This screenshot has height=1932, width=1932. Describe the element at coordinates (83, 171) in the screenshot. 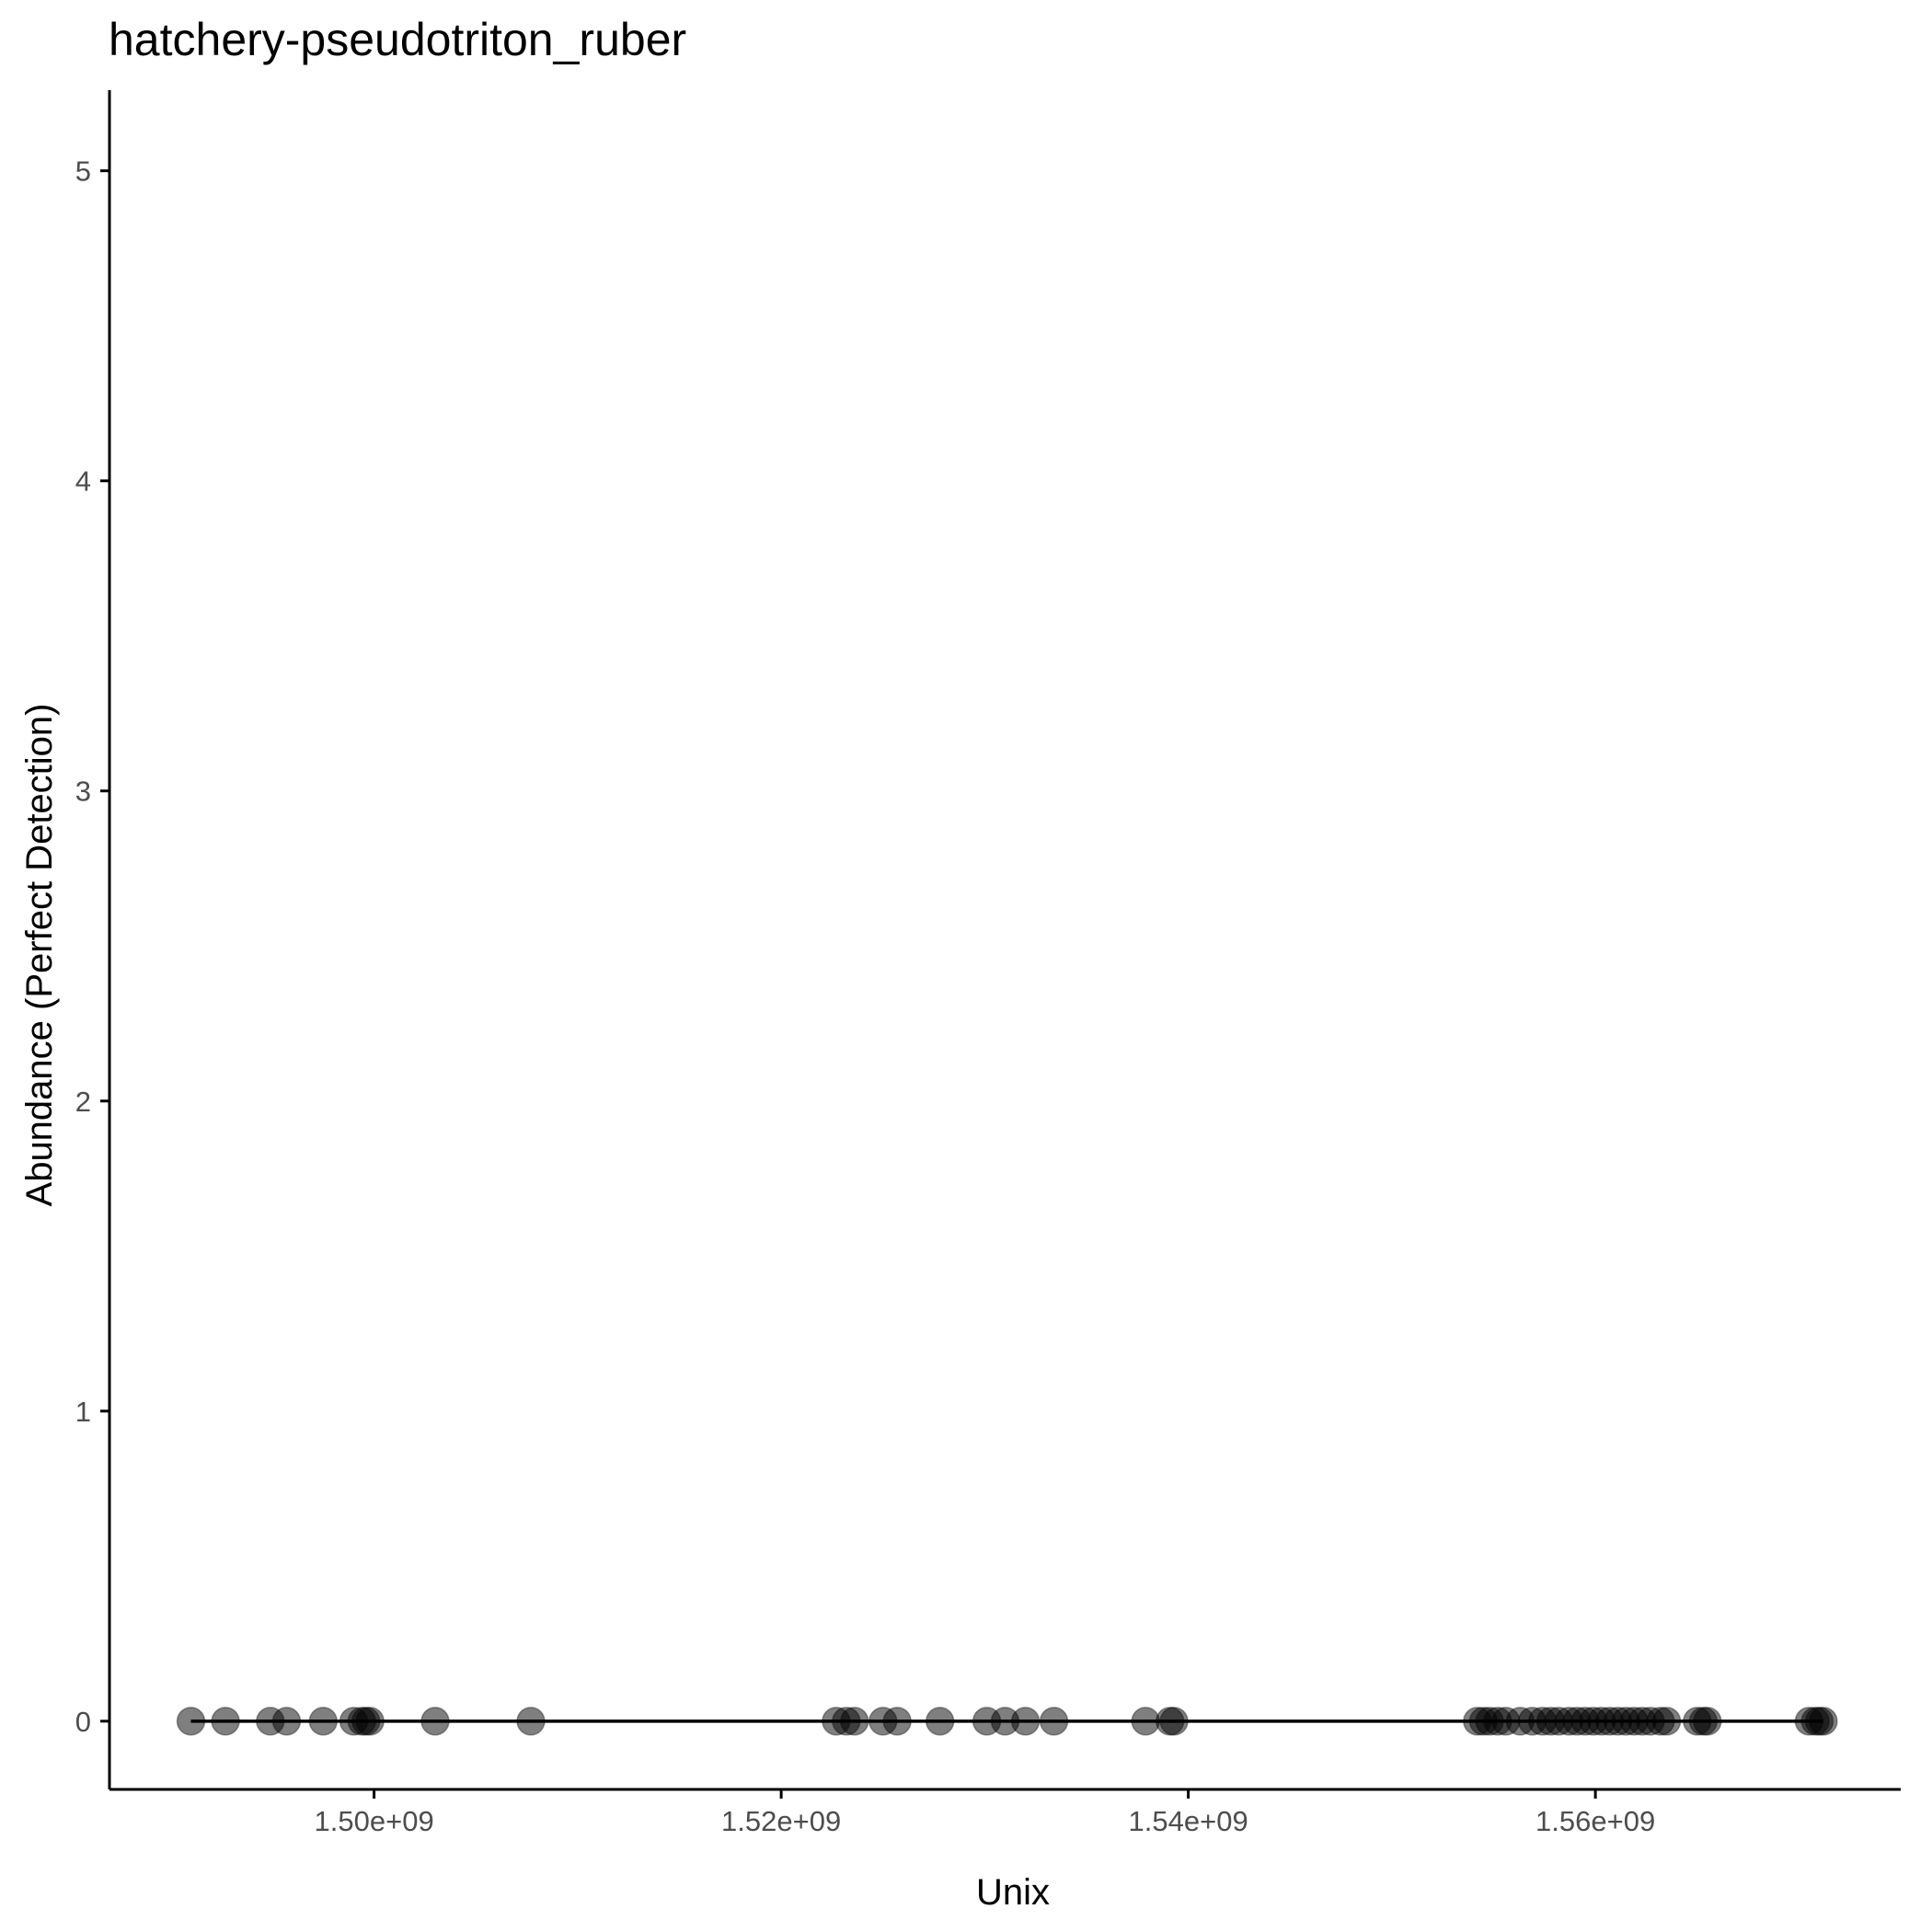

I see `y-tick-label: 5` at that location.